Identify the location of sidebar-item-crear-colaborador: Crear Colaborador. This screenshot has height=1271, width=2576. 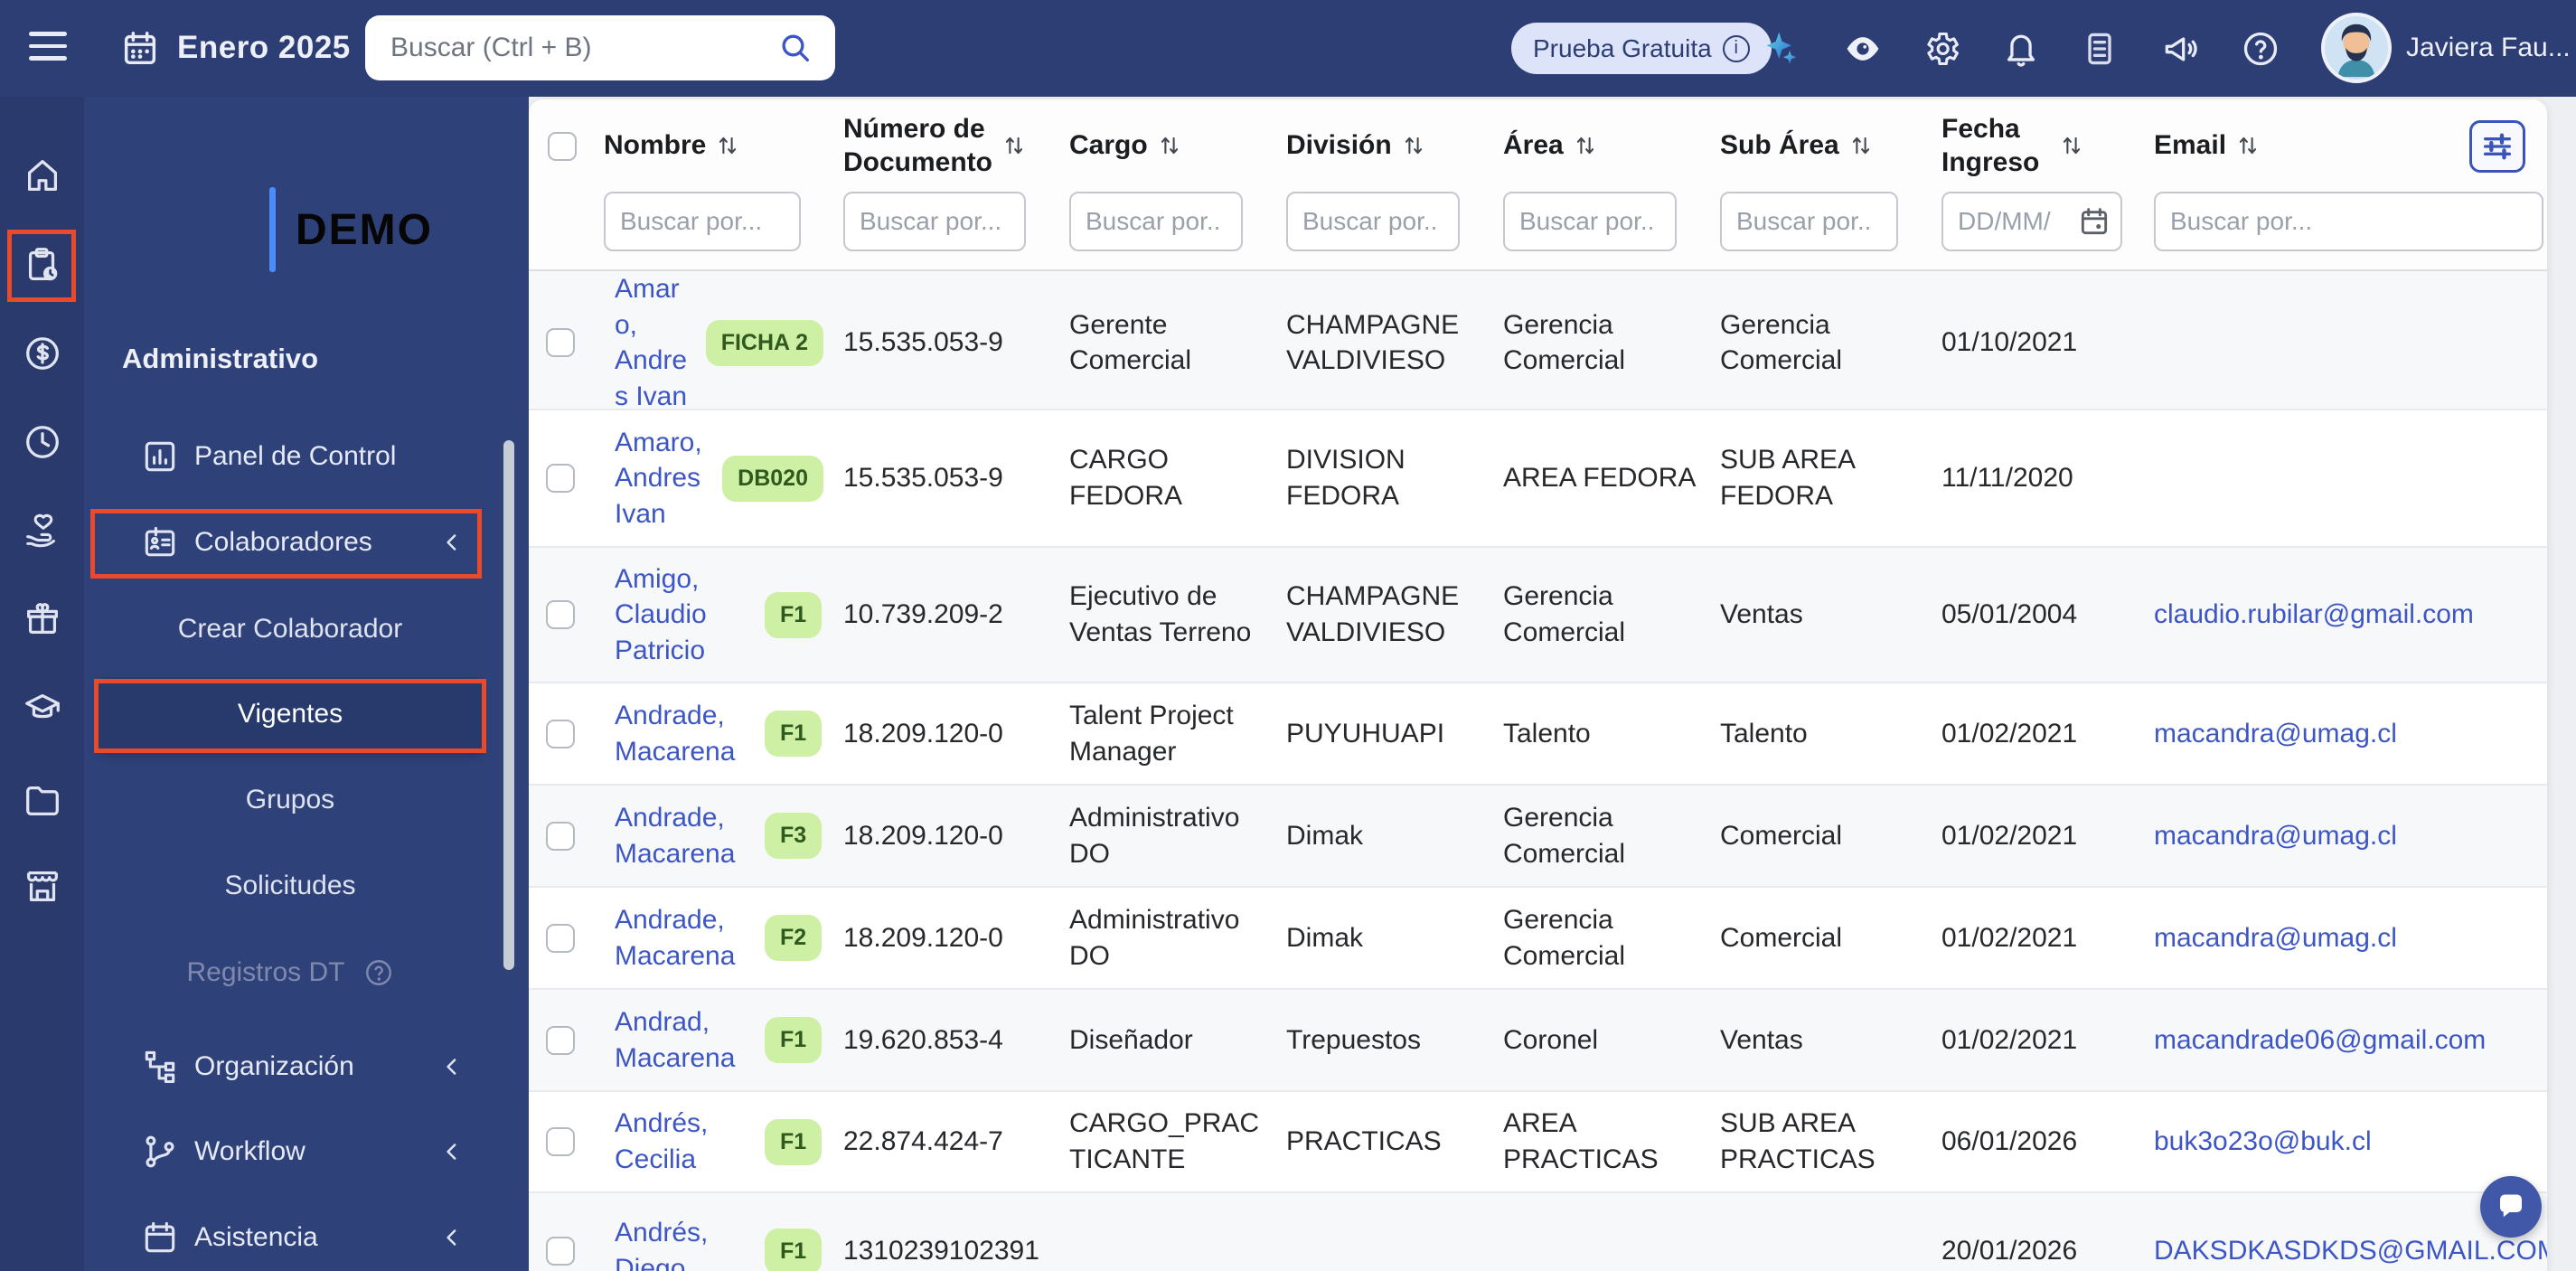
(290, 629).